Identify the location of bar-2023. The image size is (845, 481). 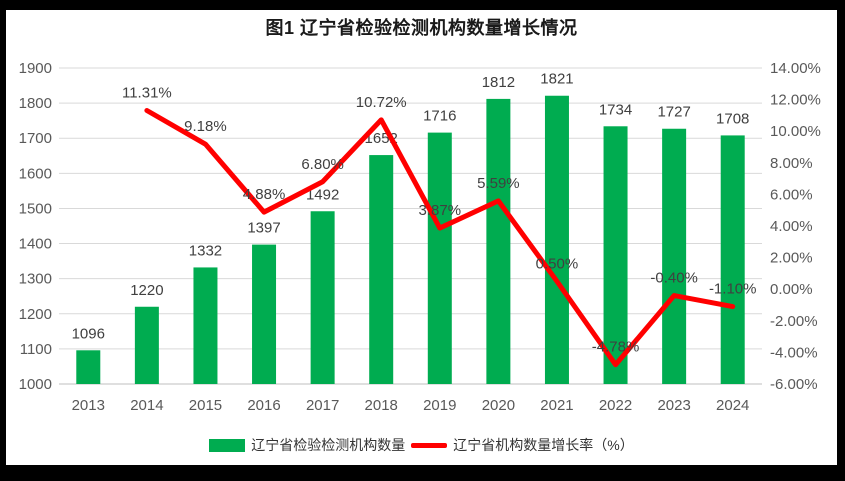
(674, 256).